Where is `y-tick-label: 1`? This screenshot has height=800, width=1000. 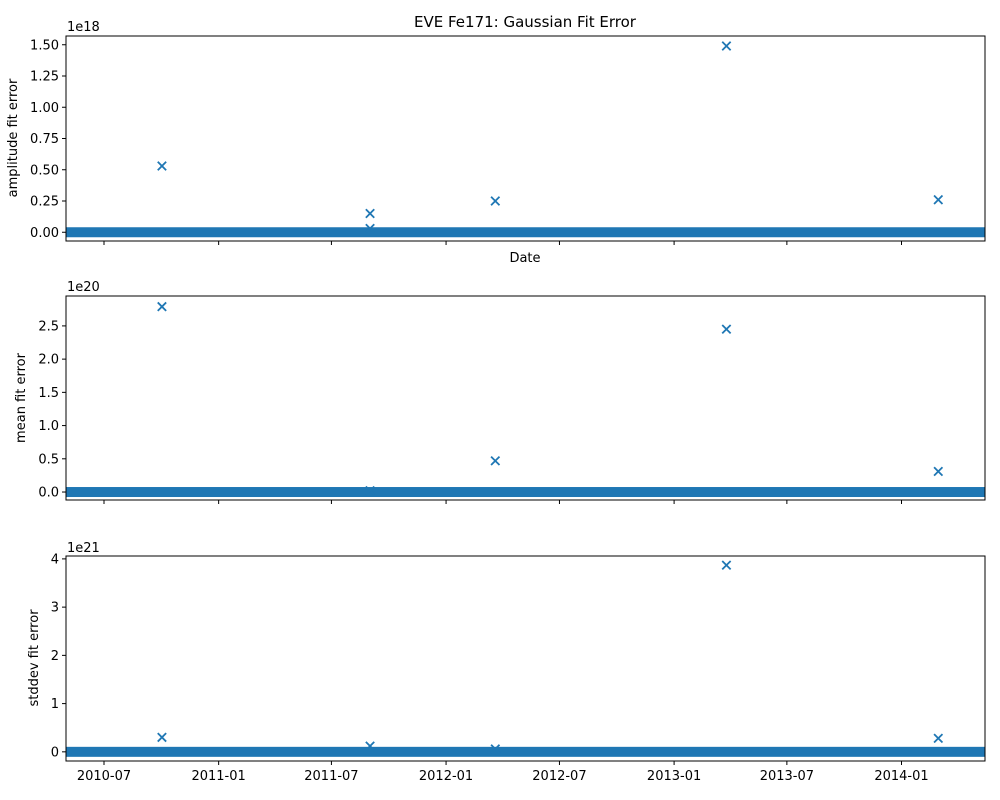 y-tick-label: 1 is located at coordinates (55, 704).